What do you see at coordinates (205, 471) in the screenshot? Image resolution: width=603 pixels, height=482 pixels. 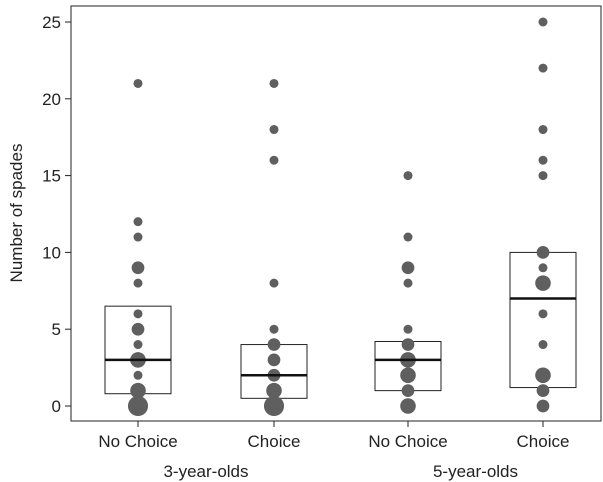 I see `group-label: 3-year-olds` at bounding box center [205, 471].